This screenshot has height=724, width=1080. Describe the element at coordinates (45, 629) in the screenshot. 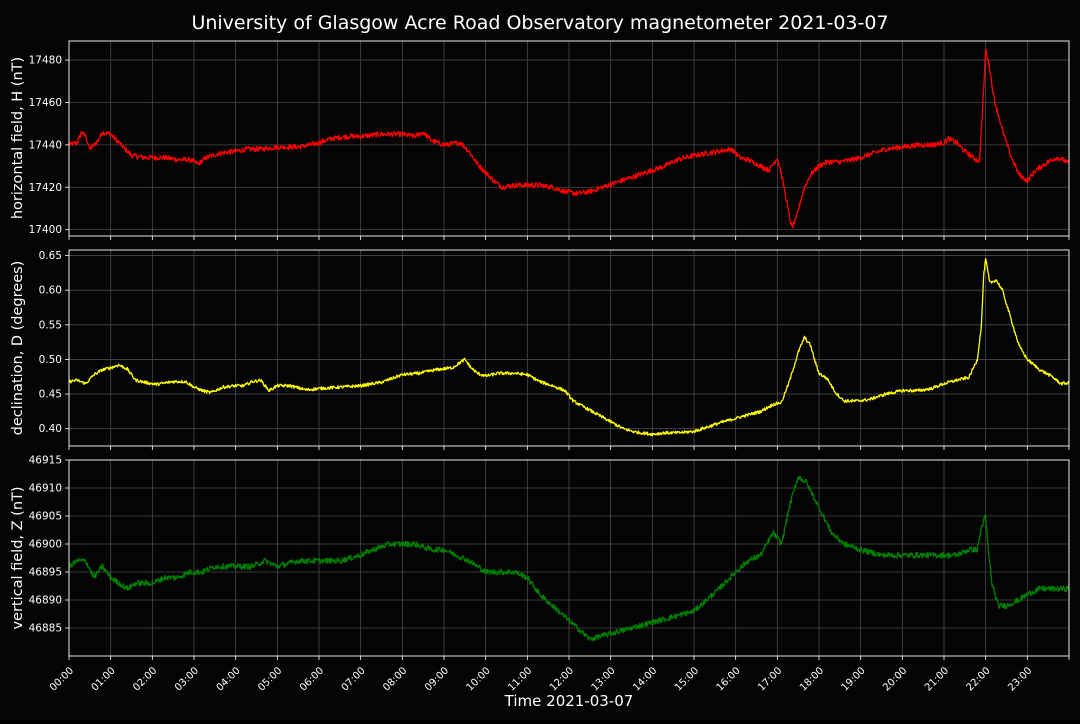

I see `y-tick-label: 46885` at that location.